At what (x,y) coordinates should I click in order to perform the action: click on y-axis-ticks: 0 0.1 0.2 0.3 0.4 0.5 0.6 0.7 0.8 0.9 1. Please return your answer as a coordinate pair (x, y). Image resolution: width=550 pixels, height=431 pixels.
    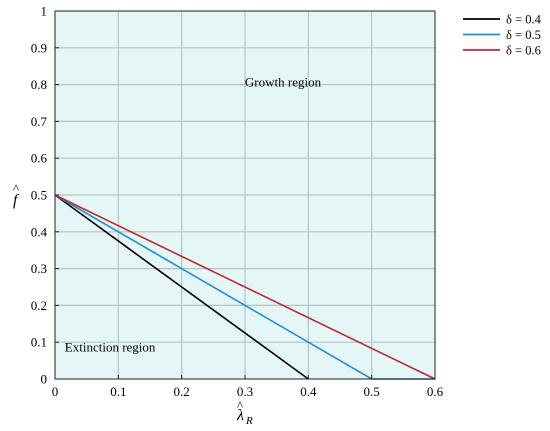
    Looking at the image, I should click on (45, 195).